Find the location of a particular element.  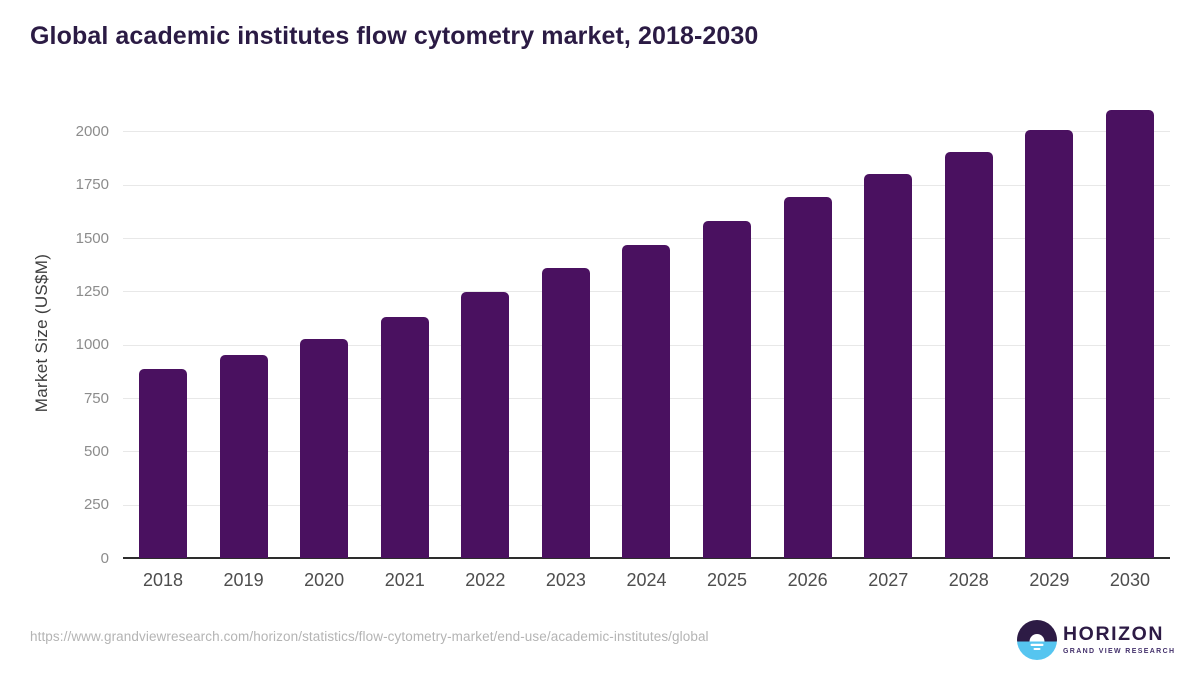

x-tick-label: 2026 is located at coordinates (807, 580).